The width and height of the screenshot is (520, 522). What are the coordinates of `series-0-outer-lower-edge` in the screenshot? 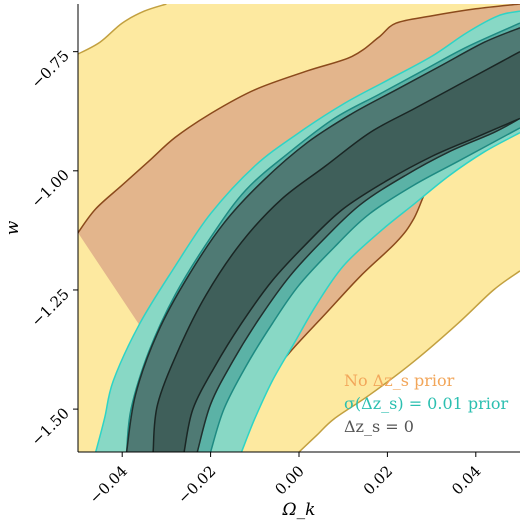 It's located at (409, 361).